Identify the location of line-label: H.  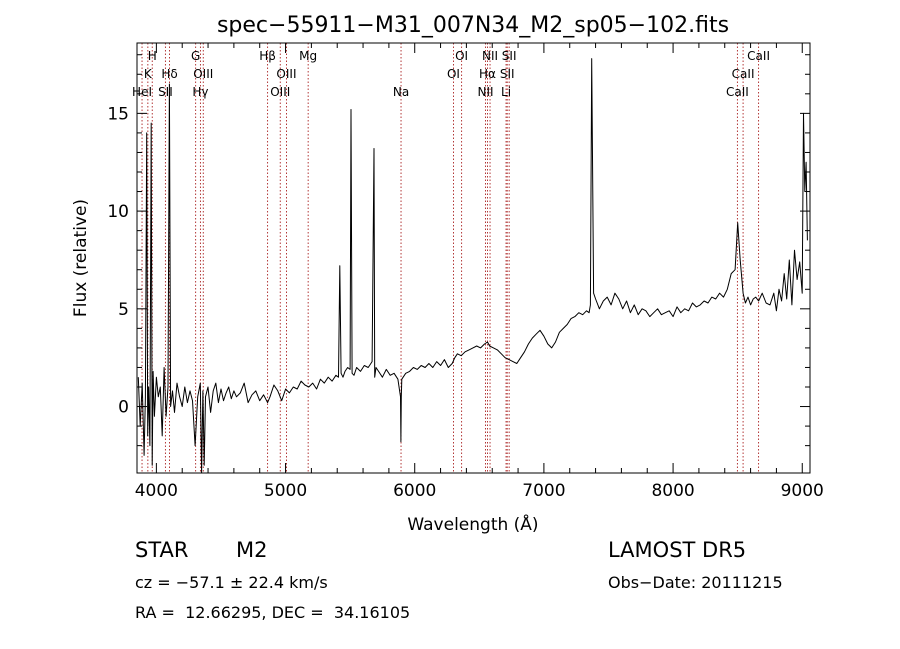
(152, 56).